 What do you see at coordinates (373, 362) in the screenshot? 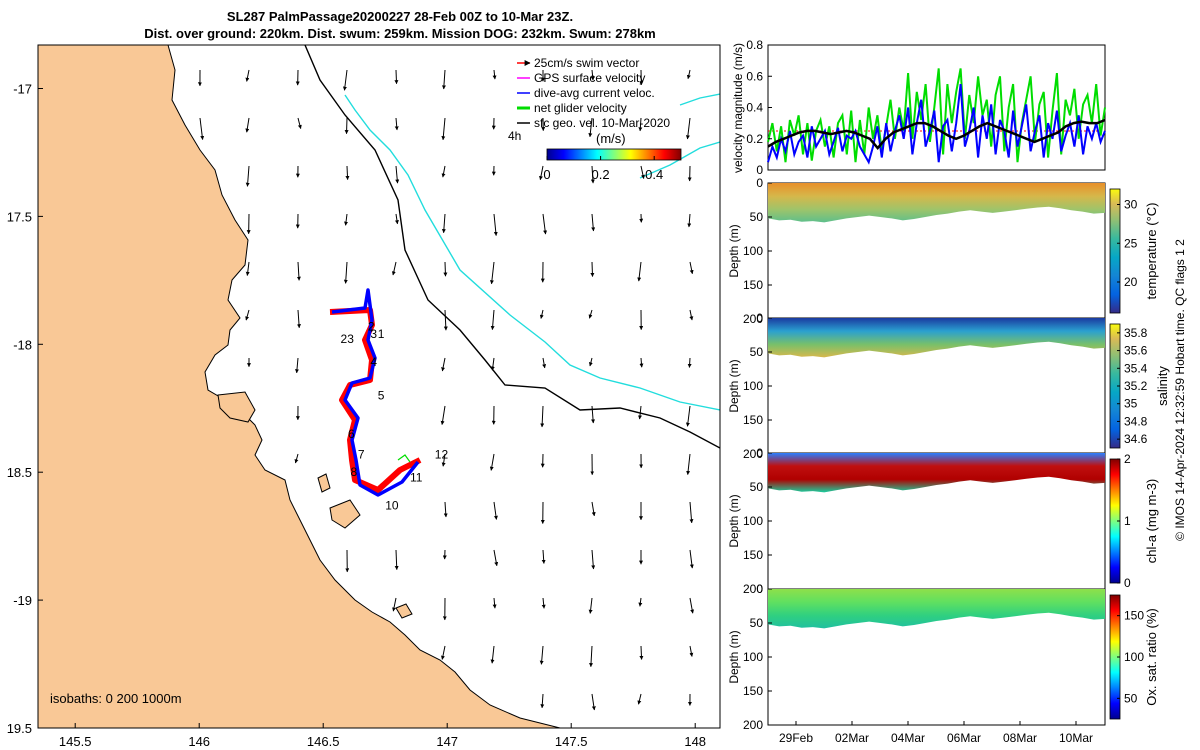
I see `waypoint-label: 4` at bounding box center [373, 362].